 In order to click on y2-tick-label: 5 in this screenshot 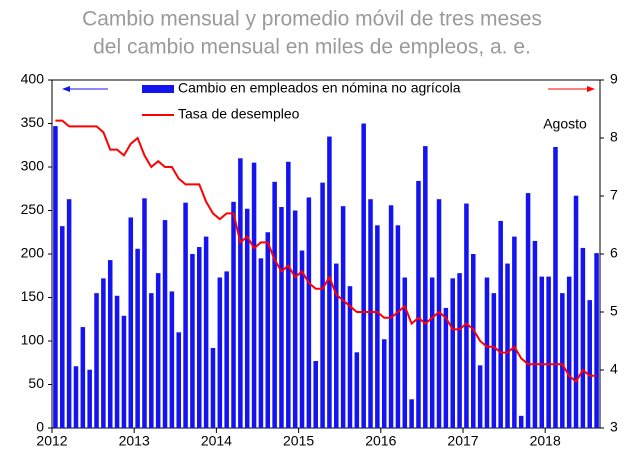, I will do `click(614, 311)`.